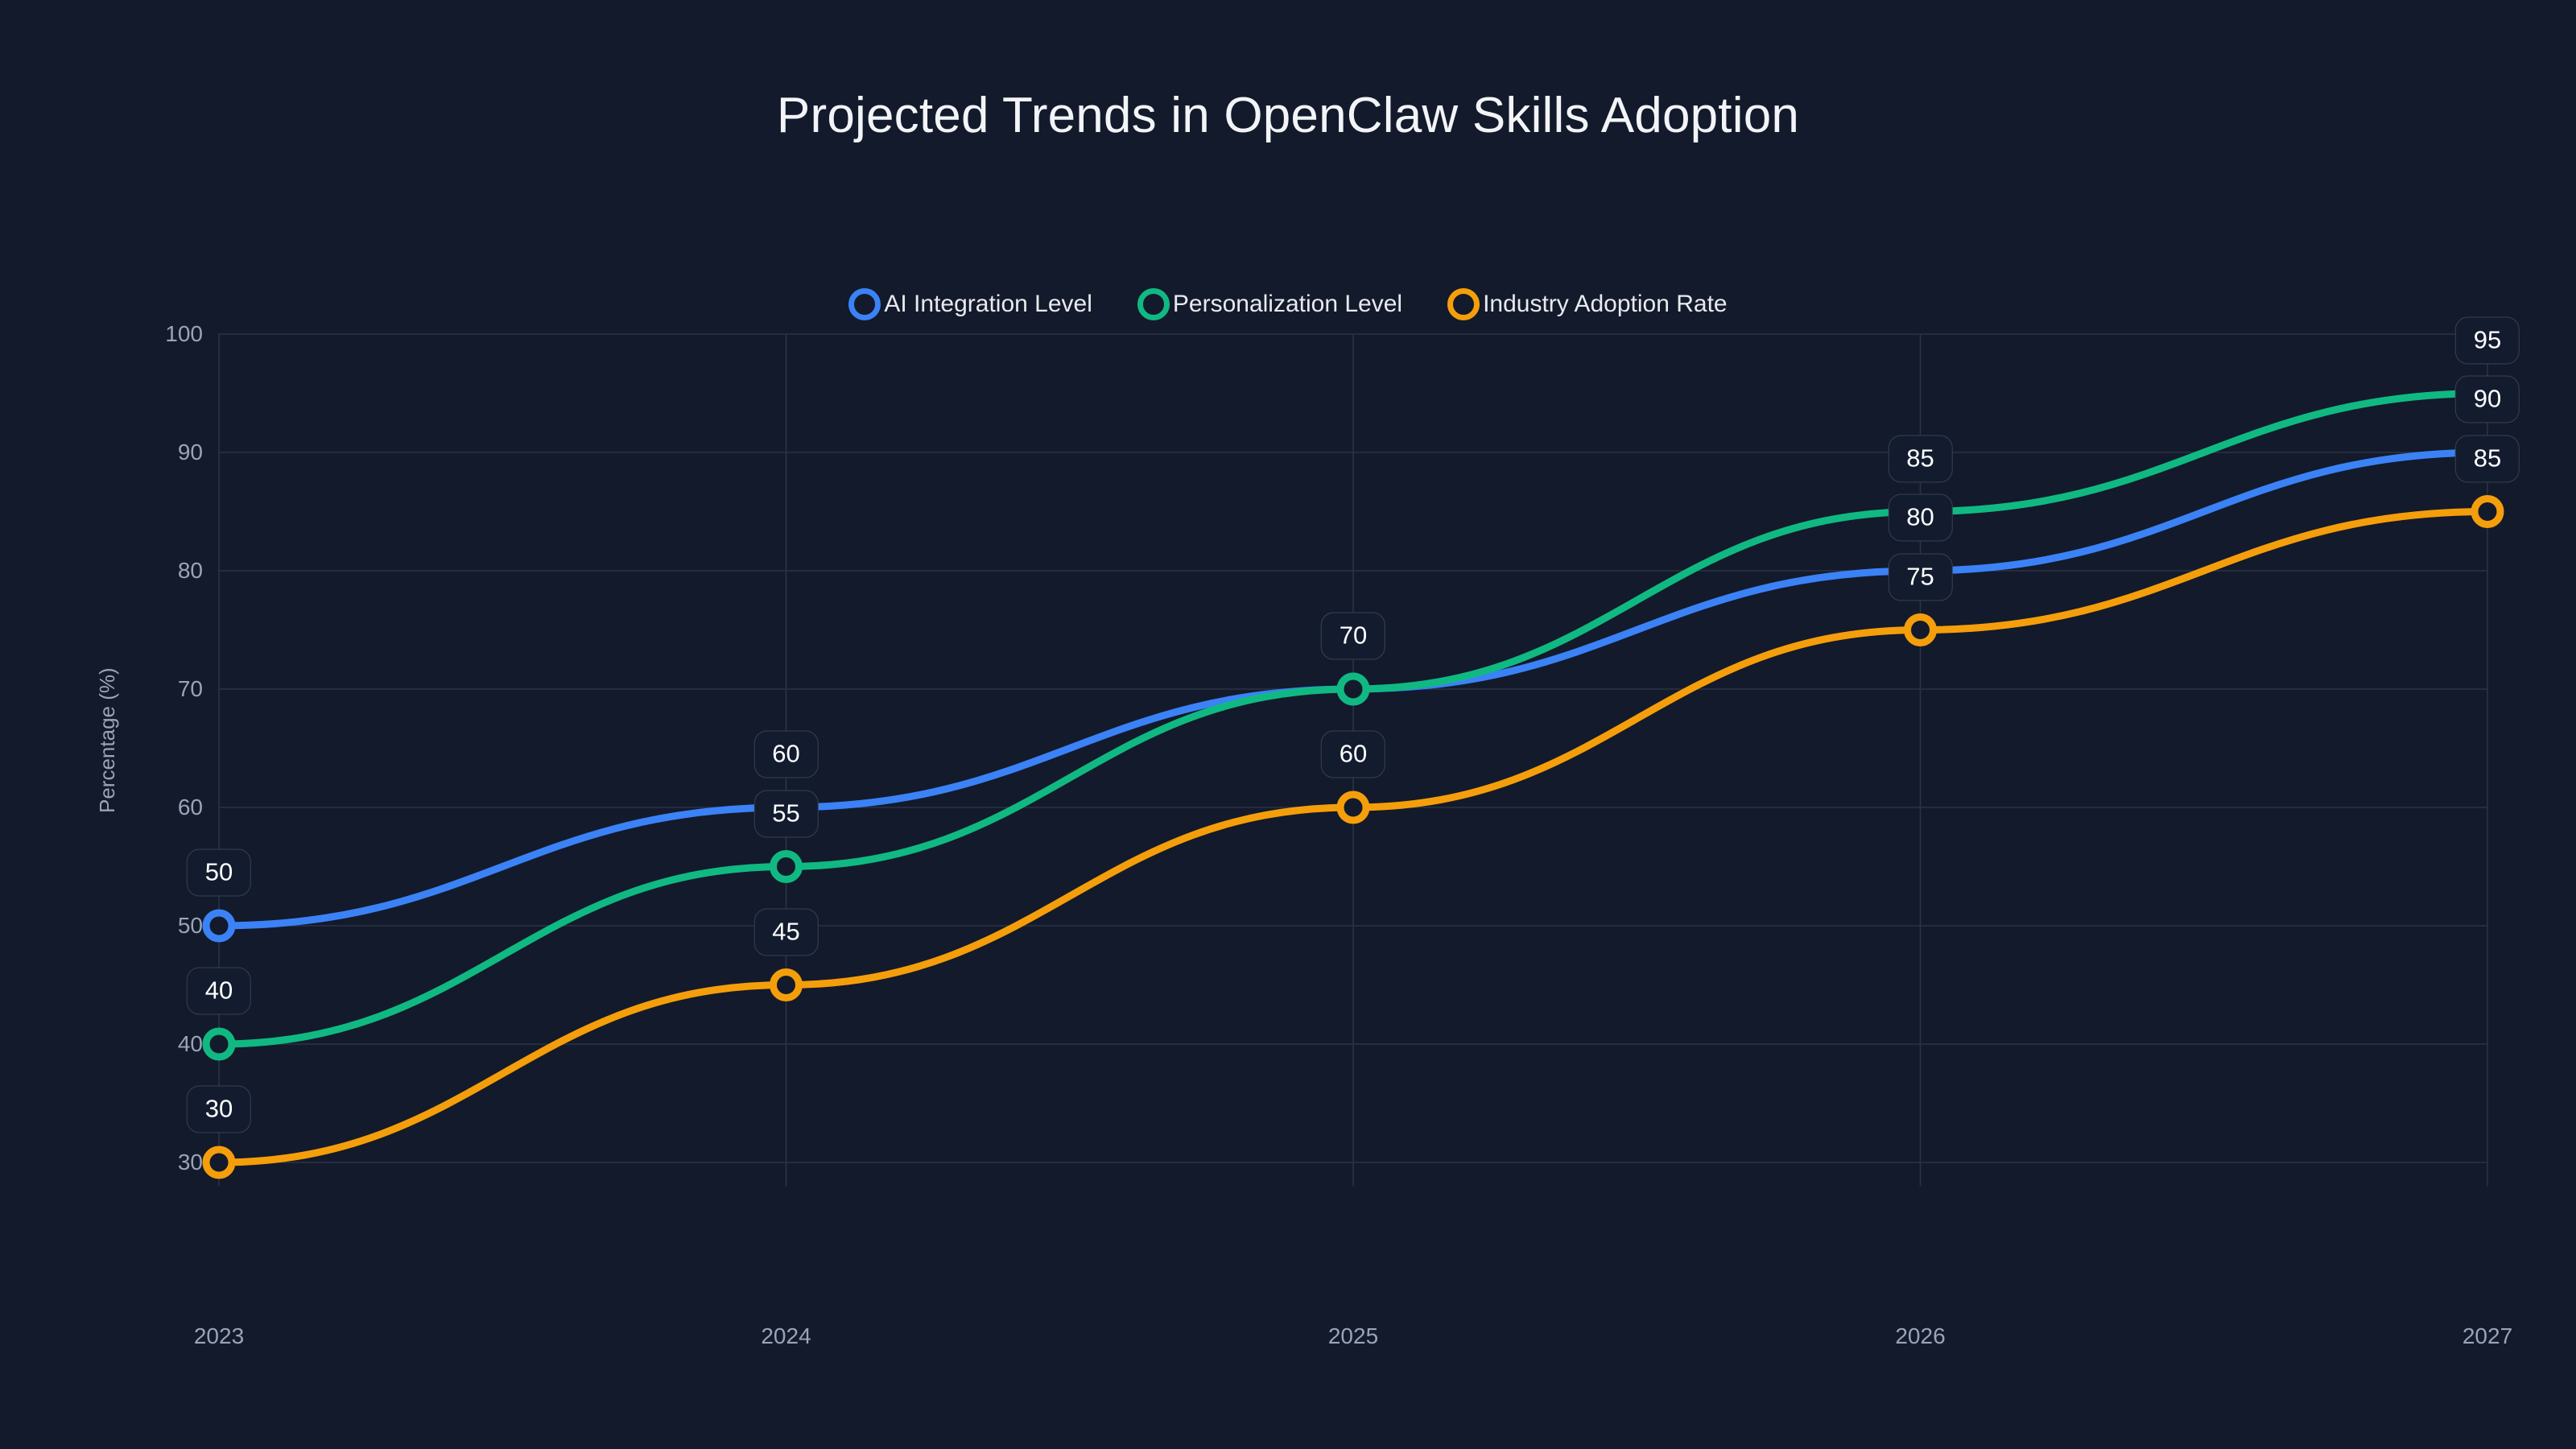  What do you see at coordinates (2487, 1335) in the screenshot?
I see `x-axis-tick-label: 2027` at bounding box center [2487, 1335].